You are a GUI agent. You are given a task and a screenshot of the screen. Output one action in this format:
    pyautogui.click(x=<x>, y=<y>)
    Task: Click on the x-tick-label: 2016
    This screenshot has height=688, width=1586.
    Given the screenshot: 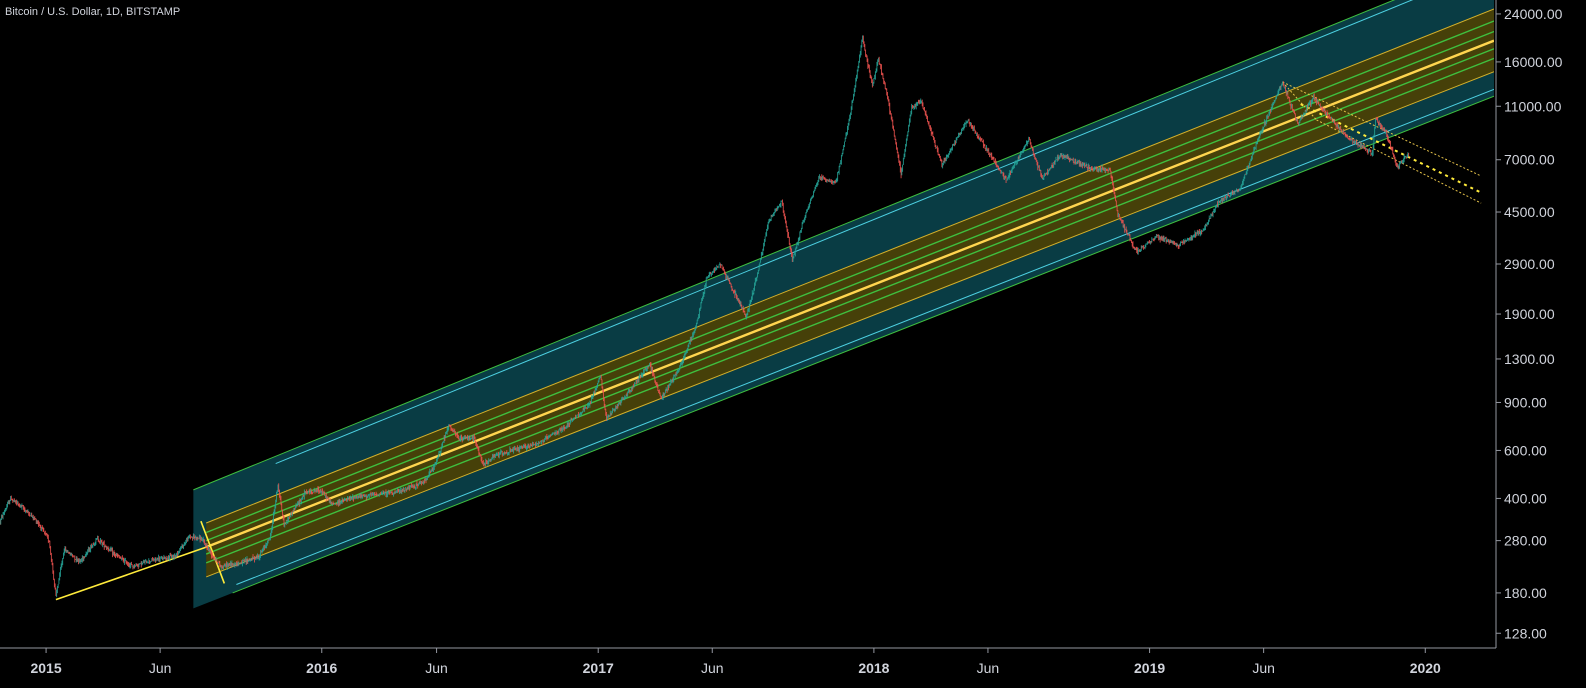 What is the action you would take?
    pyautogui.click(x=321, y=668)
    